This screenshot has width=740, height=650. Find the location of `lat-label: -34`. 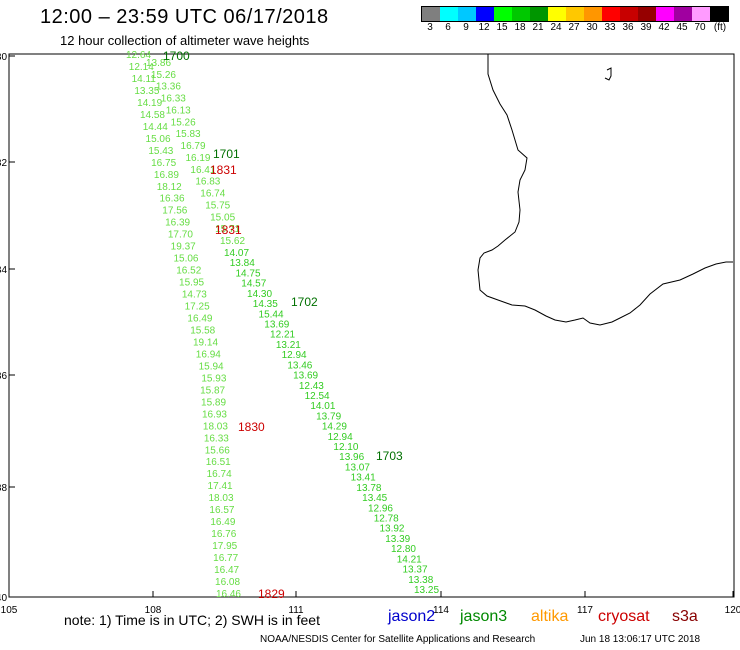

lat-label: -34 is located at coordinates (3, 270).